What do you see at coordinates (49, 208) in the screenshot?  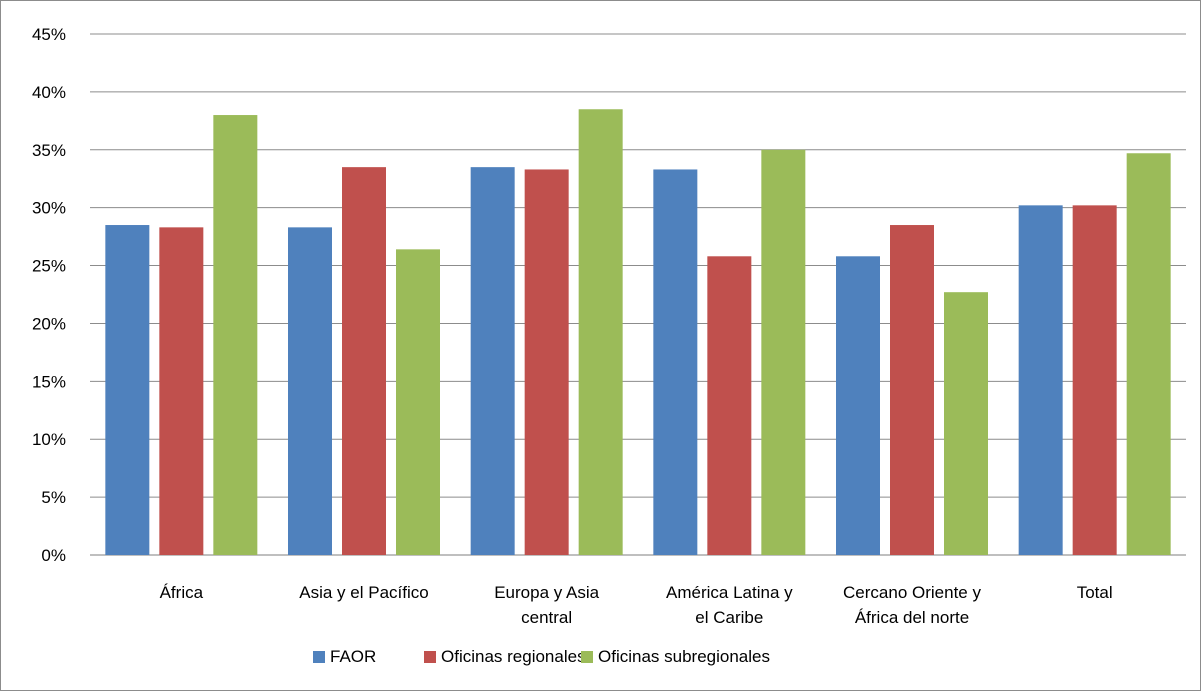 I see `y-tick-label: 30%` at bounding box center [49, 208].